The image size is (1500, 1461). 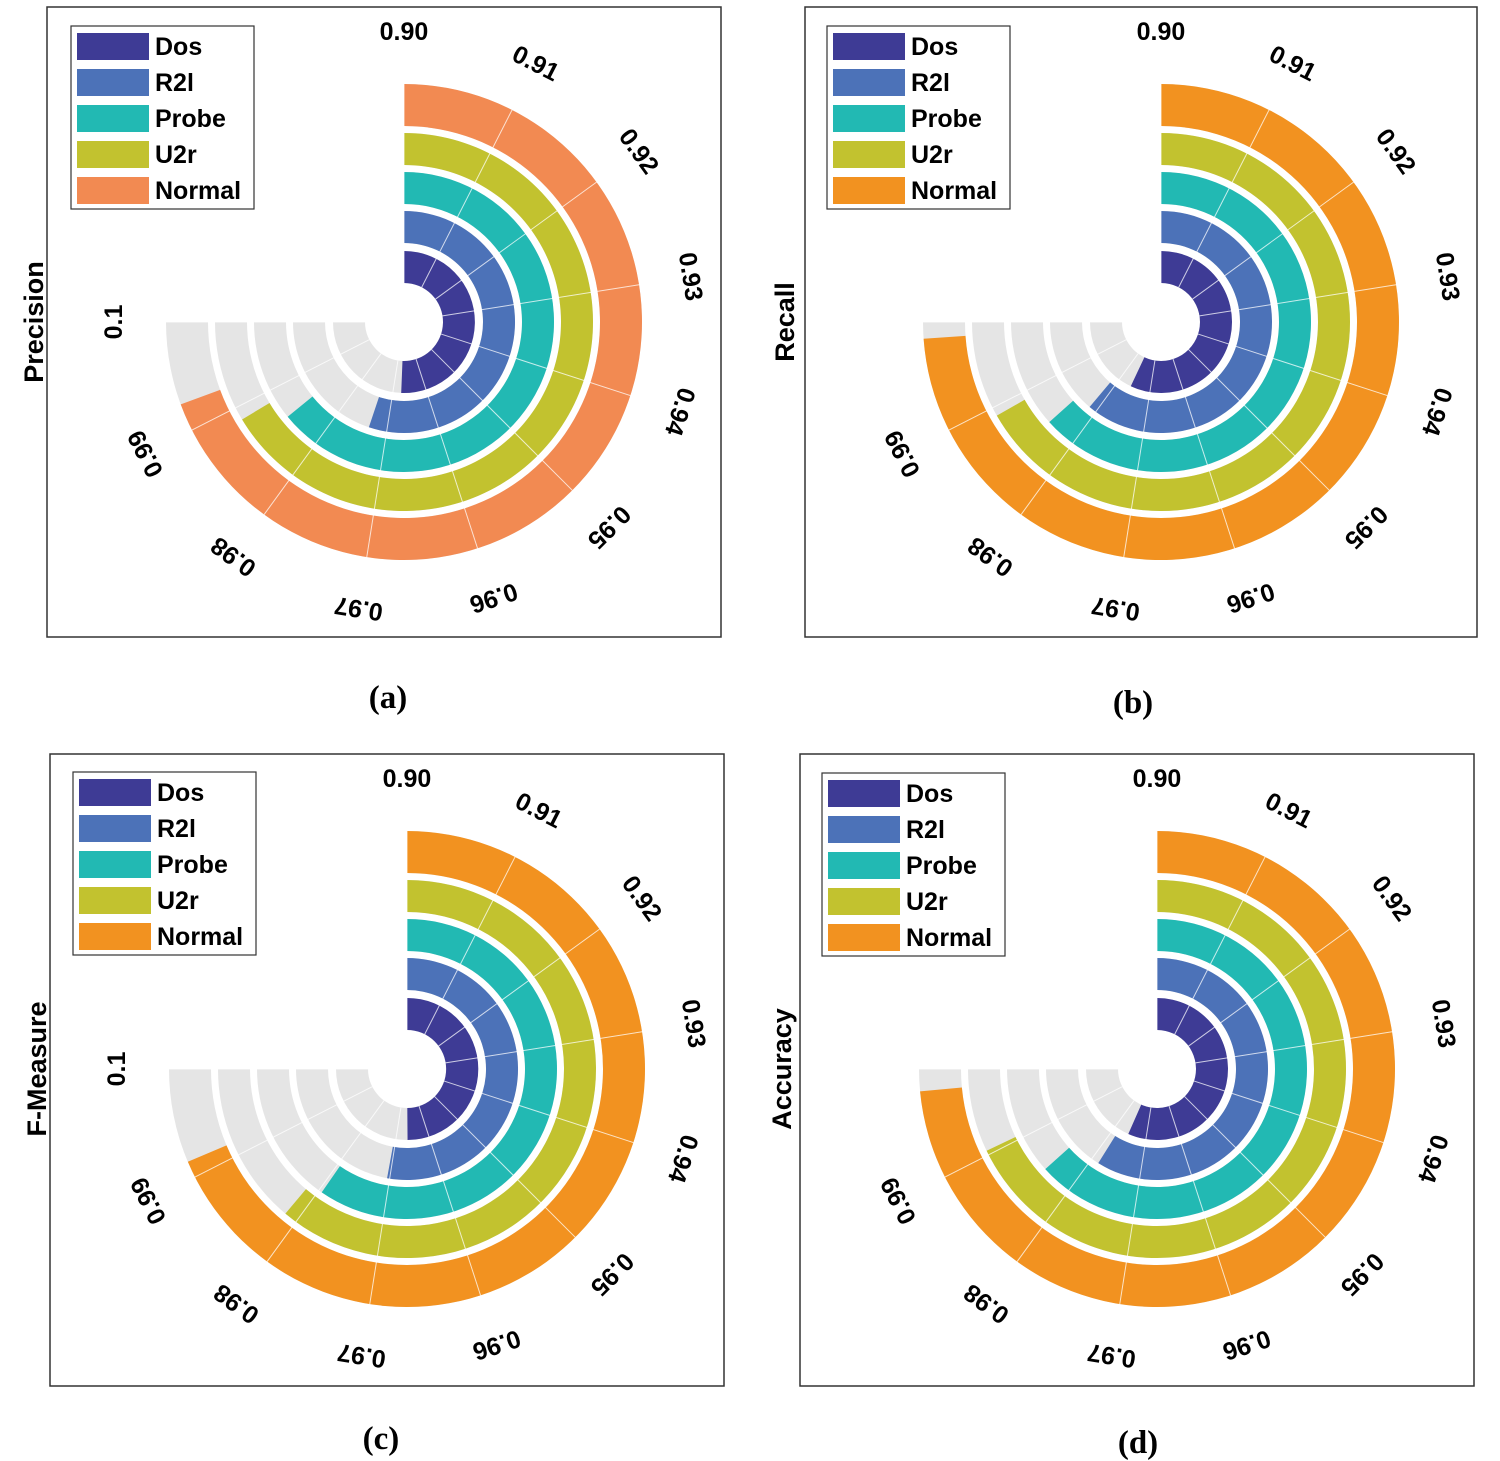 What do you see at coordinates (782, 1069) in the screenshot?
I see `y-axis-label: Accuracy` at bounding box center [782, 1069].